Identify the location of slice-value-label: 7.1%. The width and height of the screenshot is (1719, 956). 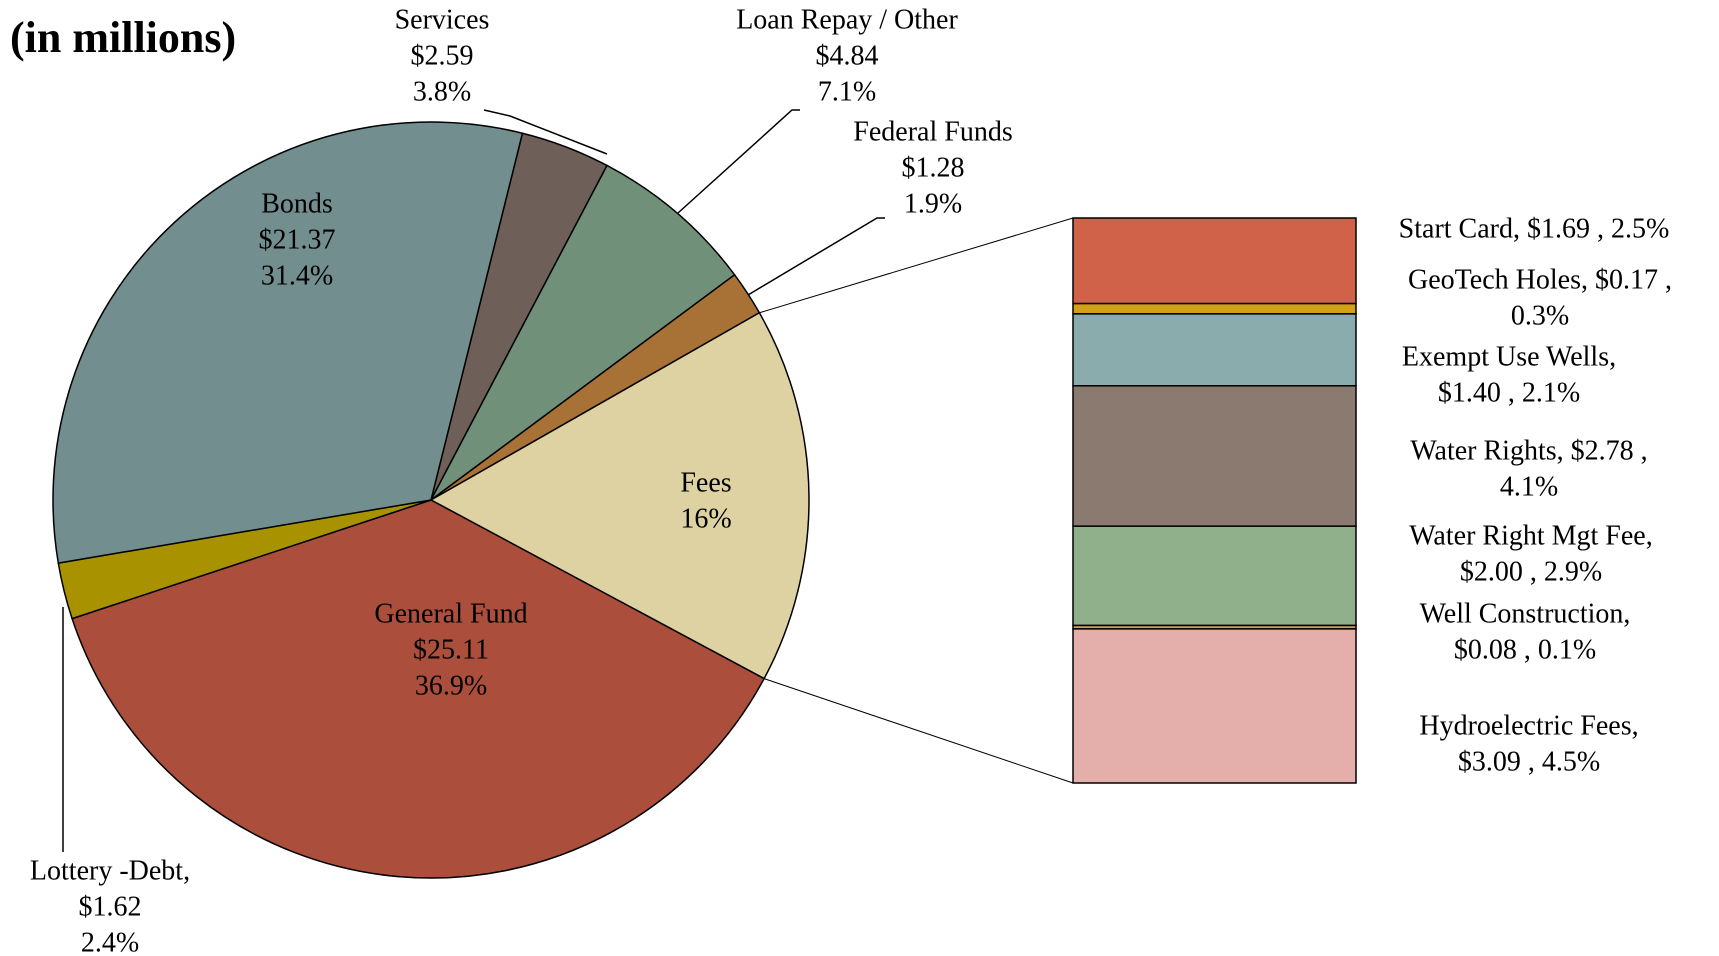
(847, 91).